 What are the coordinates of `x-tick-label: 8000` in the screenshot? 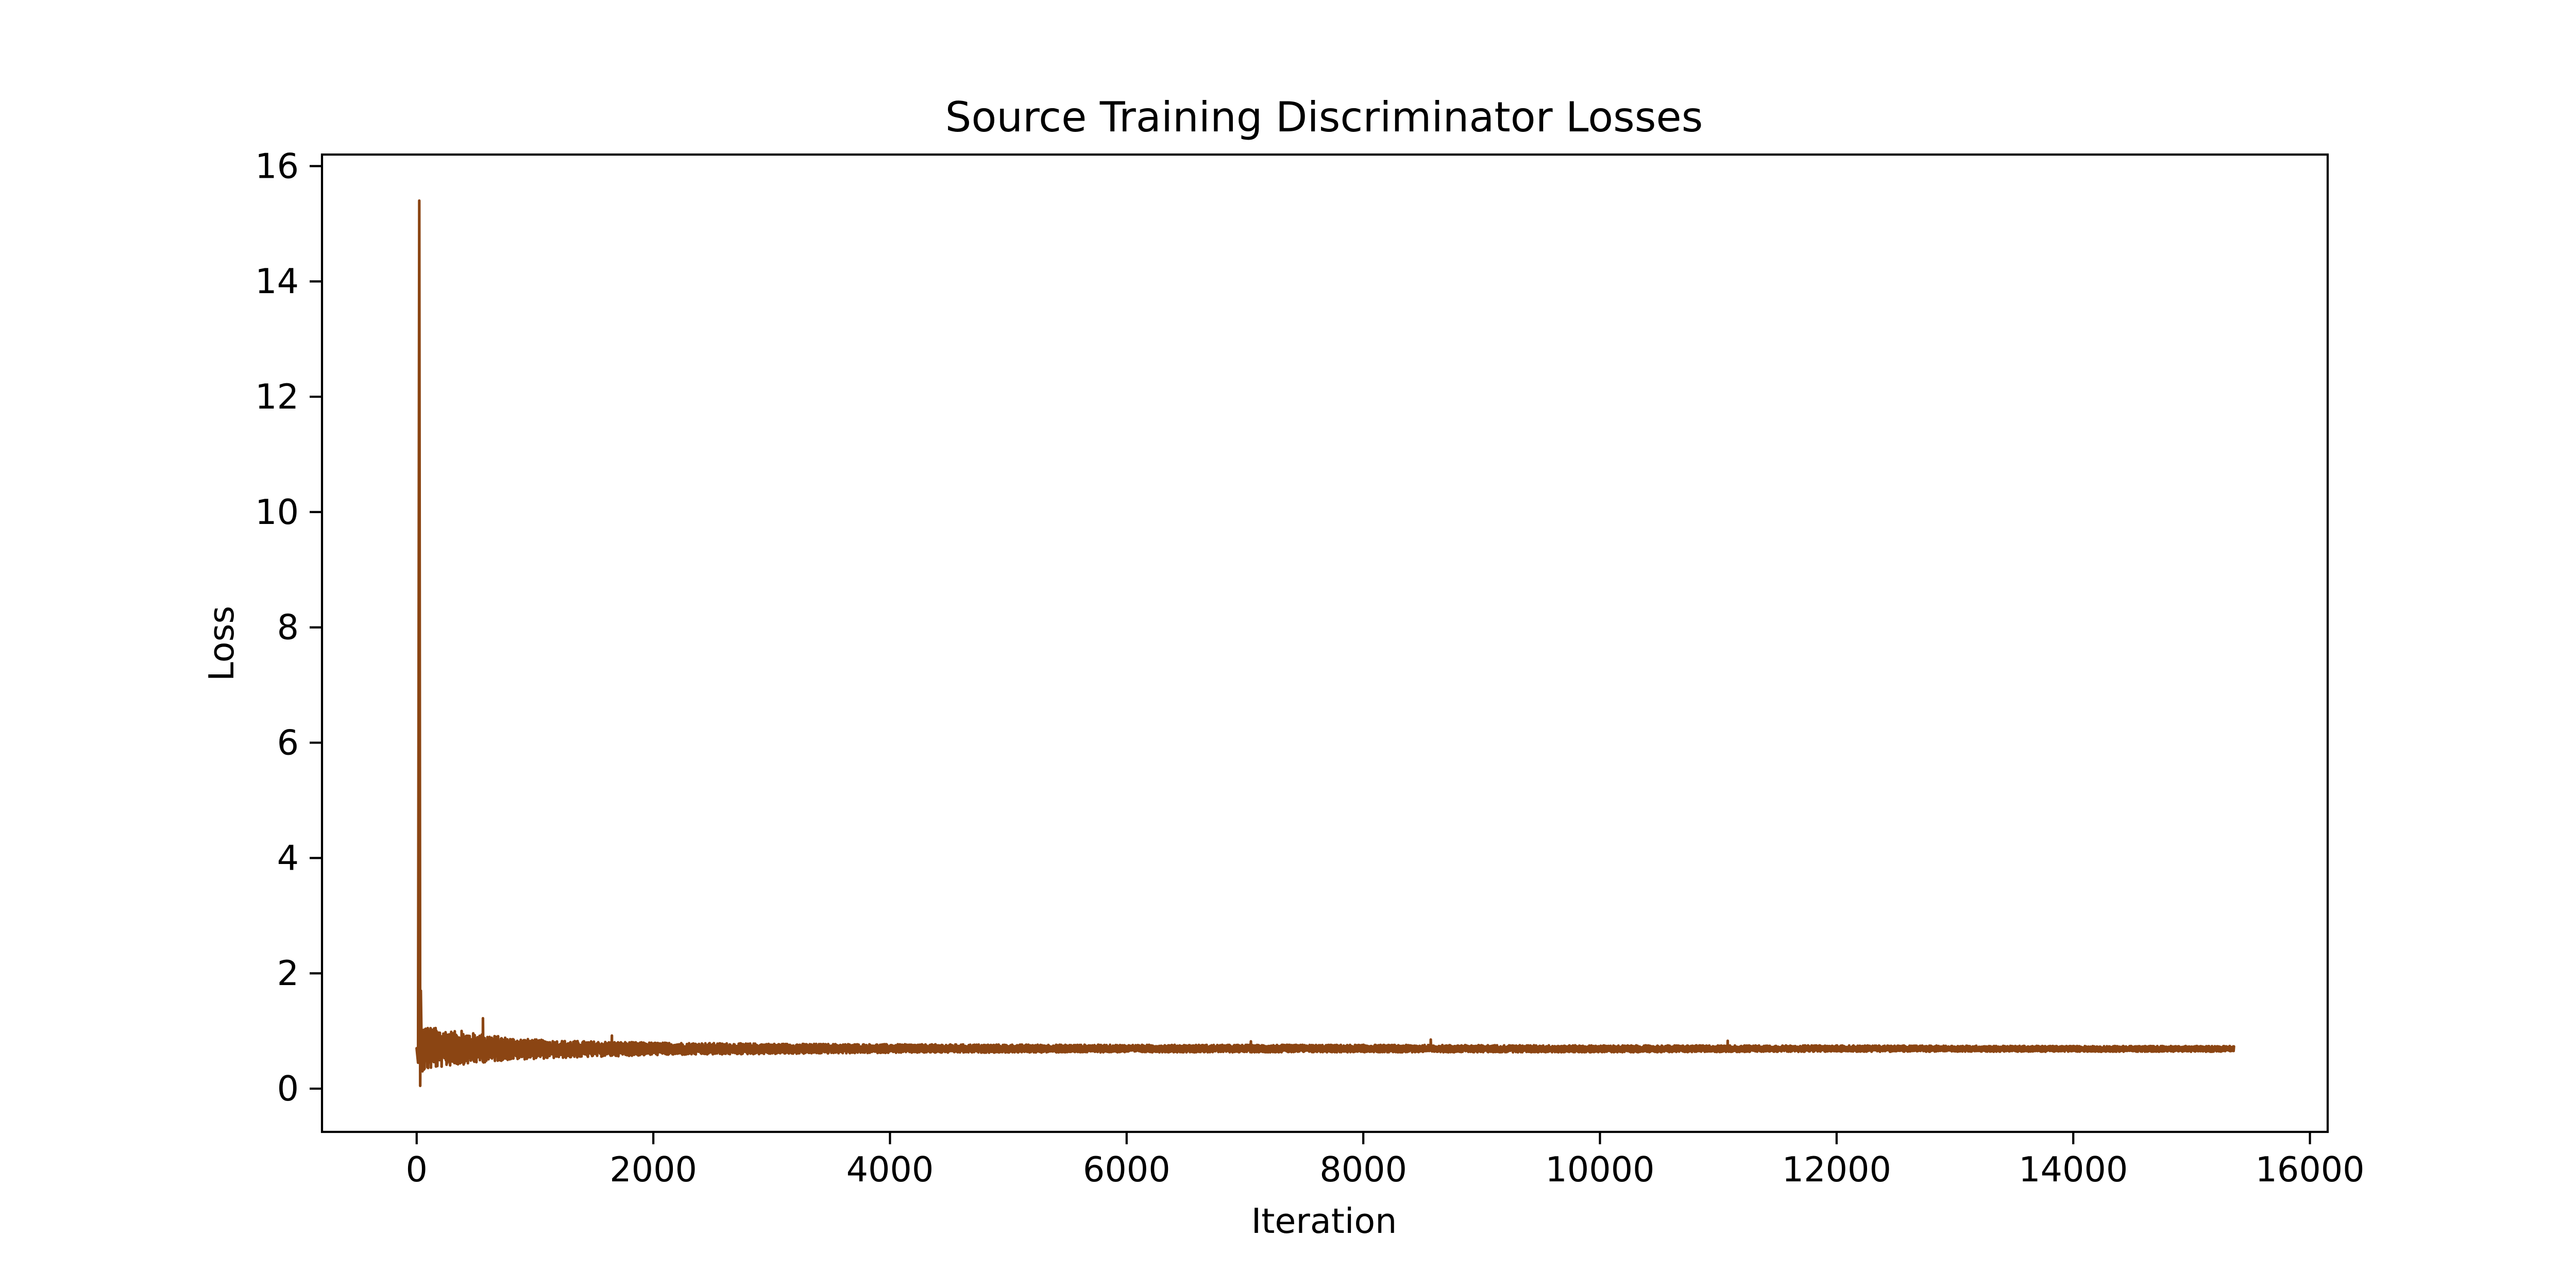 It's located at (1363, 1169).